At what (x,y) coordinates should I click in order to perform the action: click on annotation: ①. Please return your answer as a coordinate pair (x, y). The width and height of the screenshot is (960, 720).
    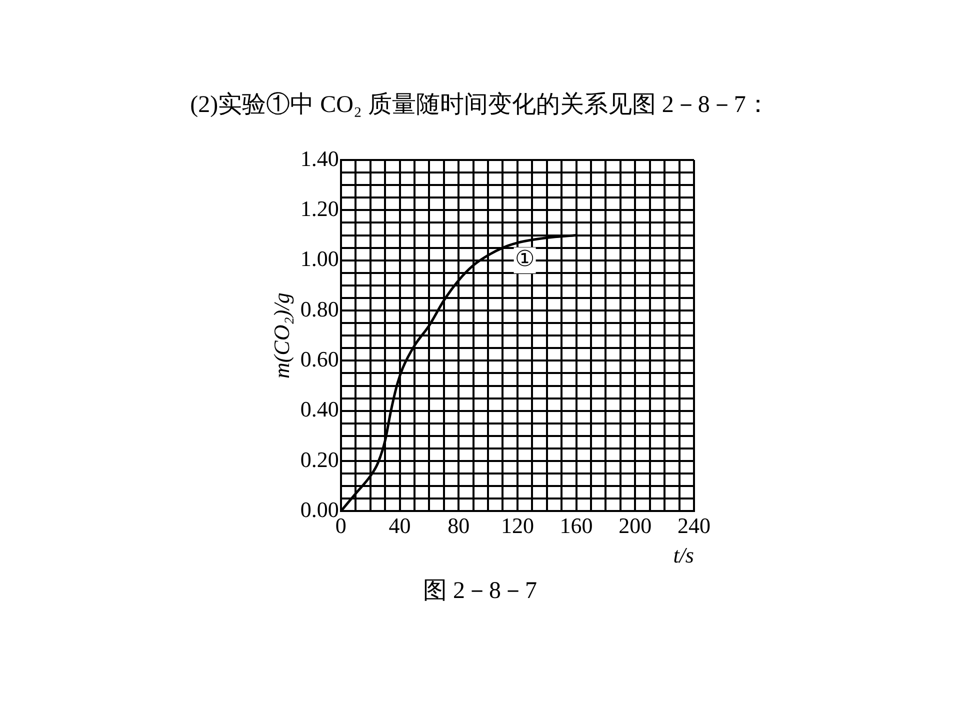
    Looking at the image, I should click on (524, 259).